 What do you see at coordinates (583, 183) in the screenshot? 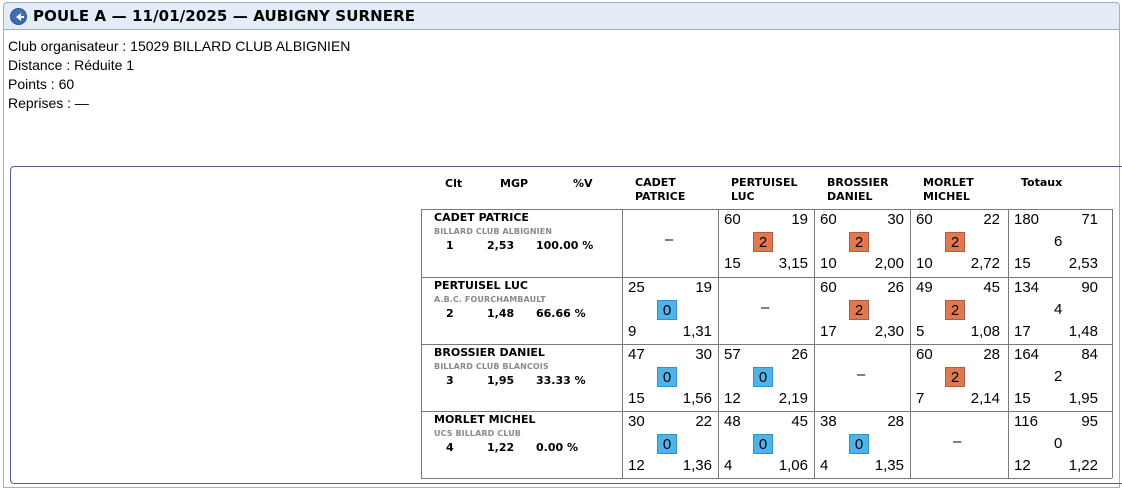
I see `col-header-pct-victories: %V` at bounding box center [583, 183].